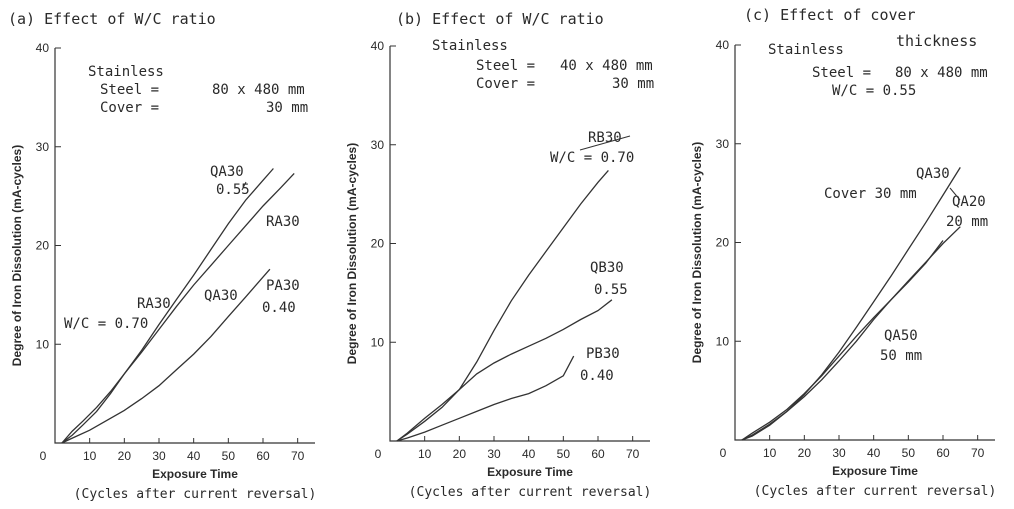  Describe the element at coordinates (227, 172) in the screenshot. I see `label-qa30-top: QA30` at that location.